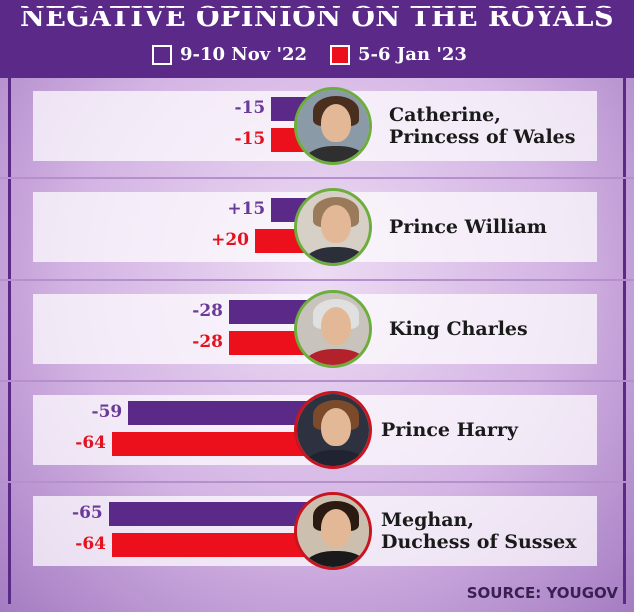 Image resolution: width=634 pixels, height=612 pixels. Describe the element at coordinates (479, 542) in the screenshot. I see `category-label-line: Duchess of Sussex` at that location.